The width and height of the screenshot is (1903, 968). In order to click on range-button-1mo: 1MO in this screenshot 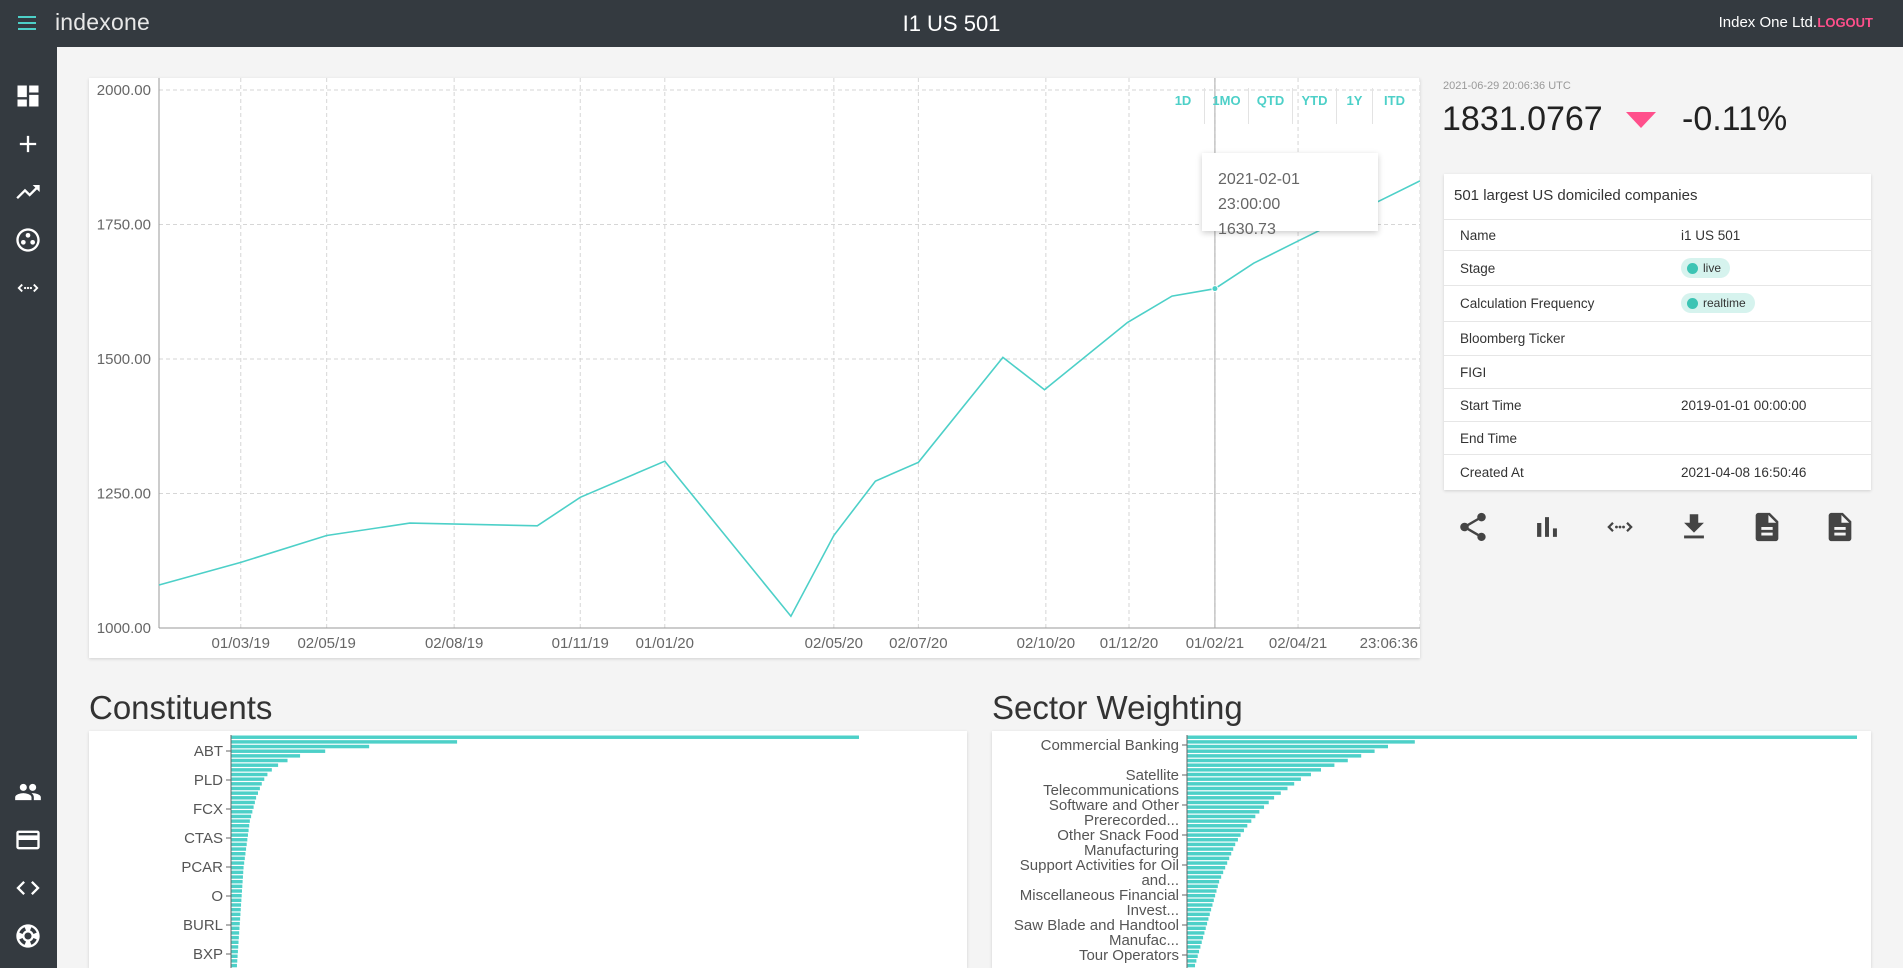, I will do `click(1227, 106)`.